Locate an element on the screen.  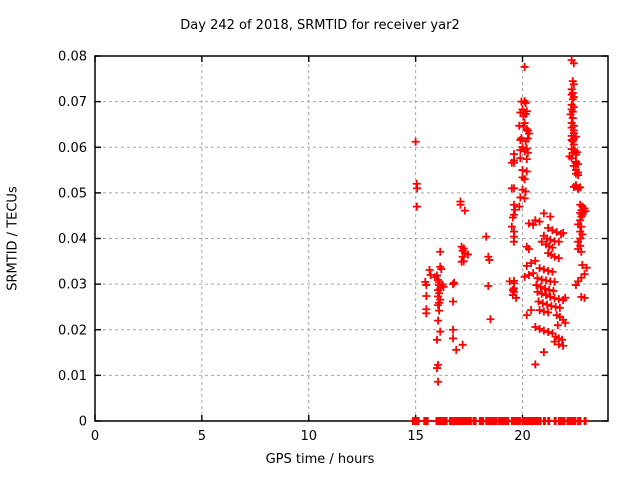
y-tick-label: 0.08 is located at coordinates (72, 57).